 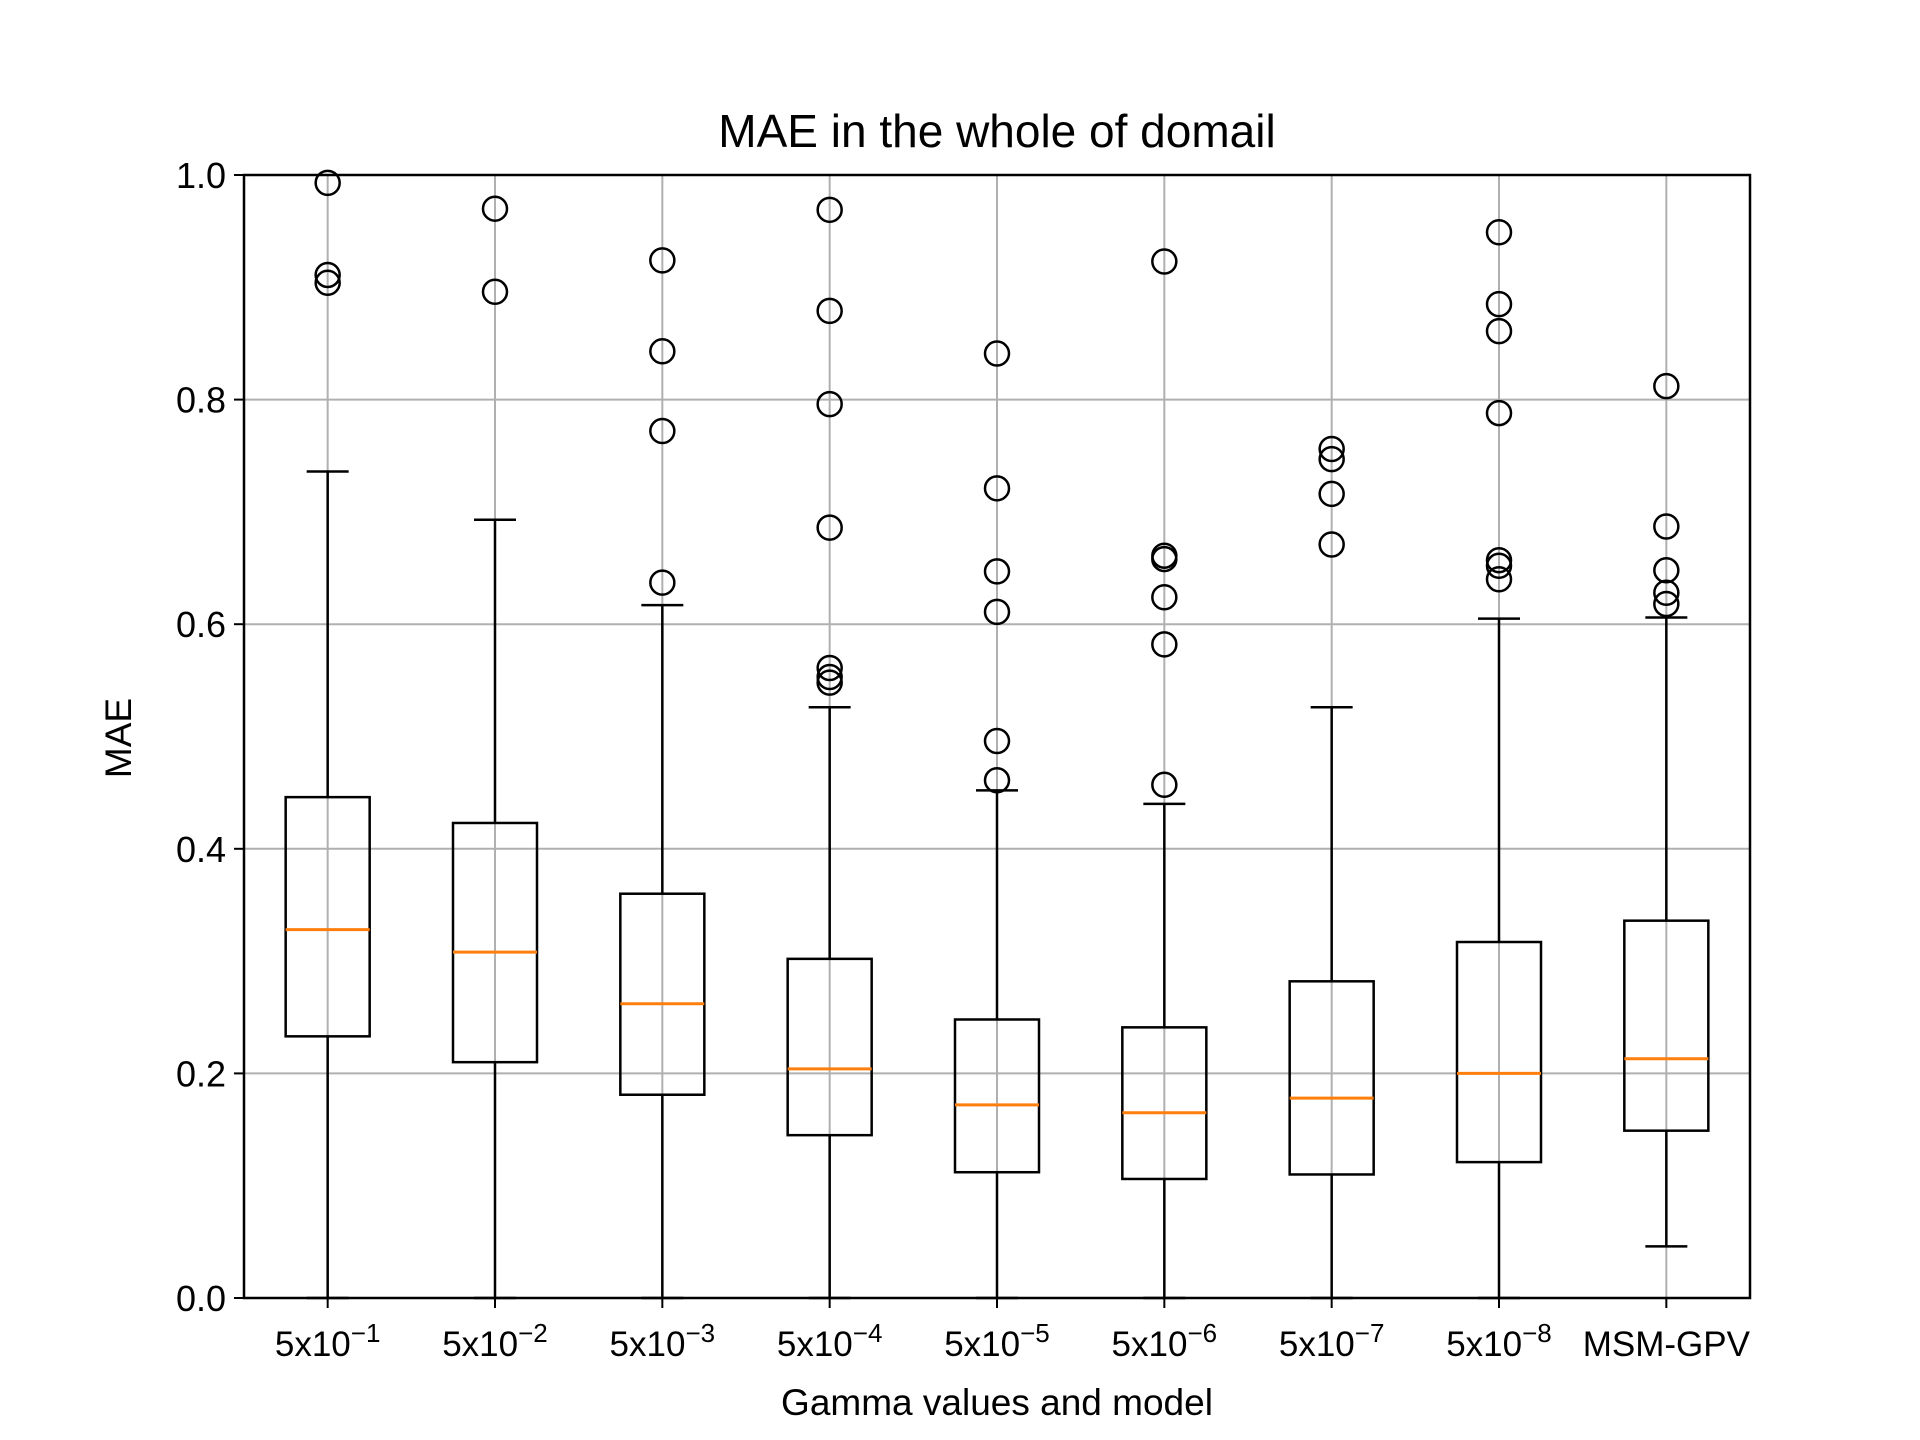 What do you see at coordinates (201, 849) in the screenshot?
I see `y-tick-label: 0.4` at bounding box center [201, 849].